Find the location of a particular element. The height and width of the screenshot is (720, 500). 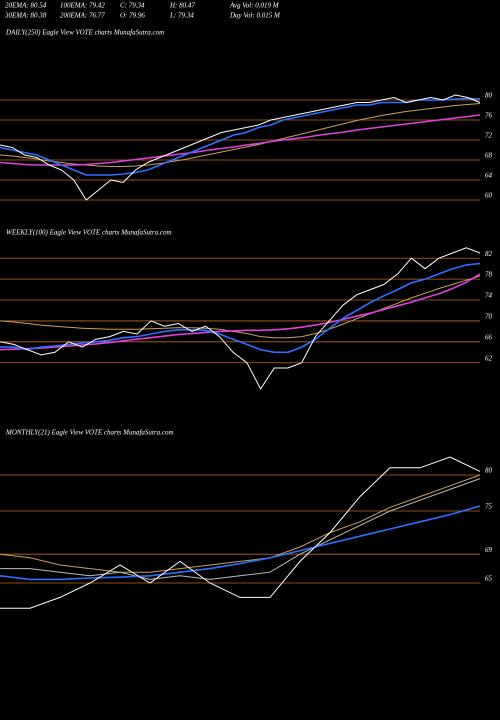

y-tick-label: 74 is located at coordinates (489, 296).